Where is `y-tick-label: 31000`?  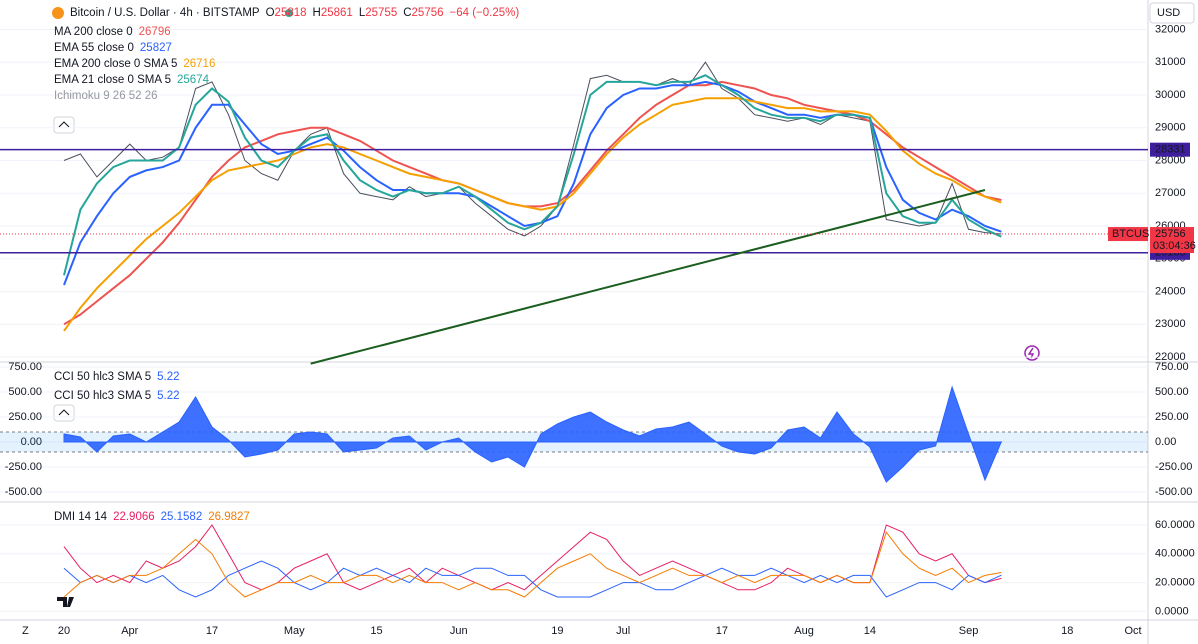 y-tick-label: 31000 is located at coordinates (1170, 62).